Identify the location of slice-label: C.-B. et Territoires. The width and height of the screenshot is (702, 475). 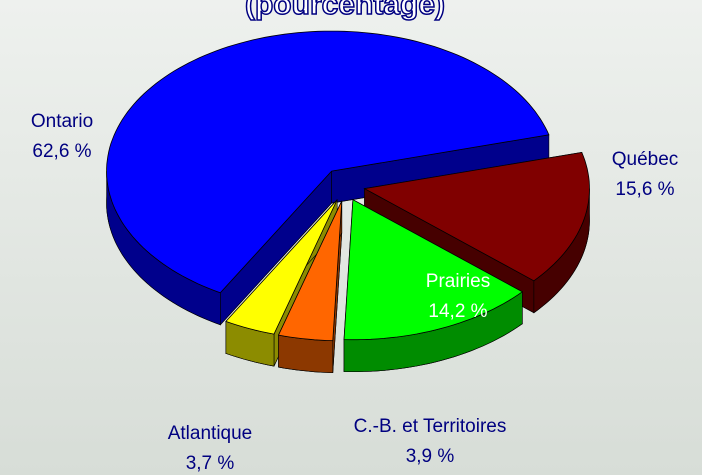
(430, 426).